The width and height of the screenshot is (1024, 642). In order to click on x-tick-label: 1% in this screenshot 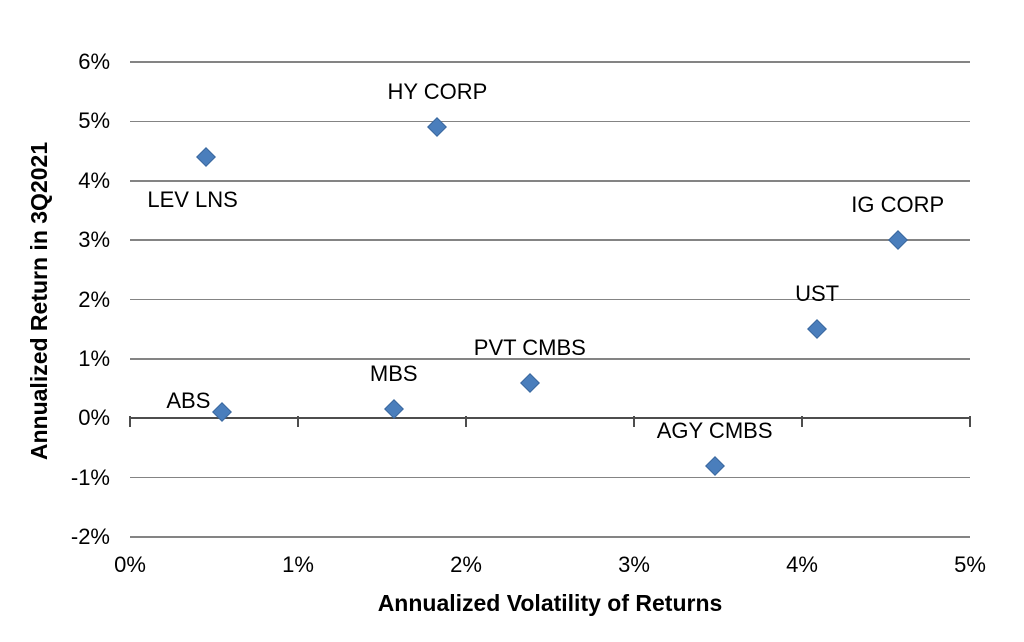, I will do `click(298, 564)`.